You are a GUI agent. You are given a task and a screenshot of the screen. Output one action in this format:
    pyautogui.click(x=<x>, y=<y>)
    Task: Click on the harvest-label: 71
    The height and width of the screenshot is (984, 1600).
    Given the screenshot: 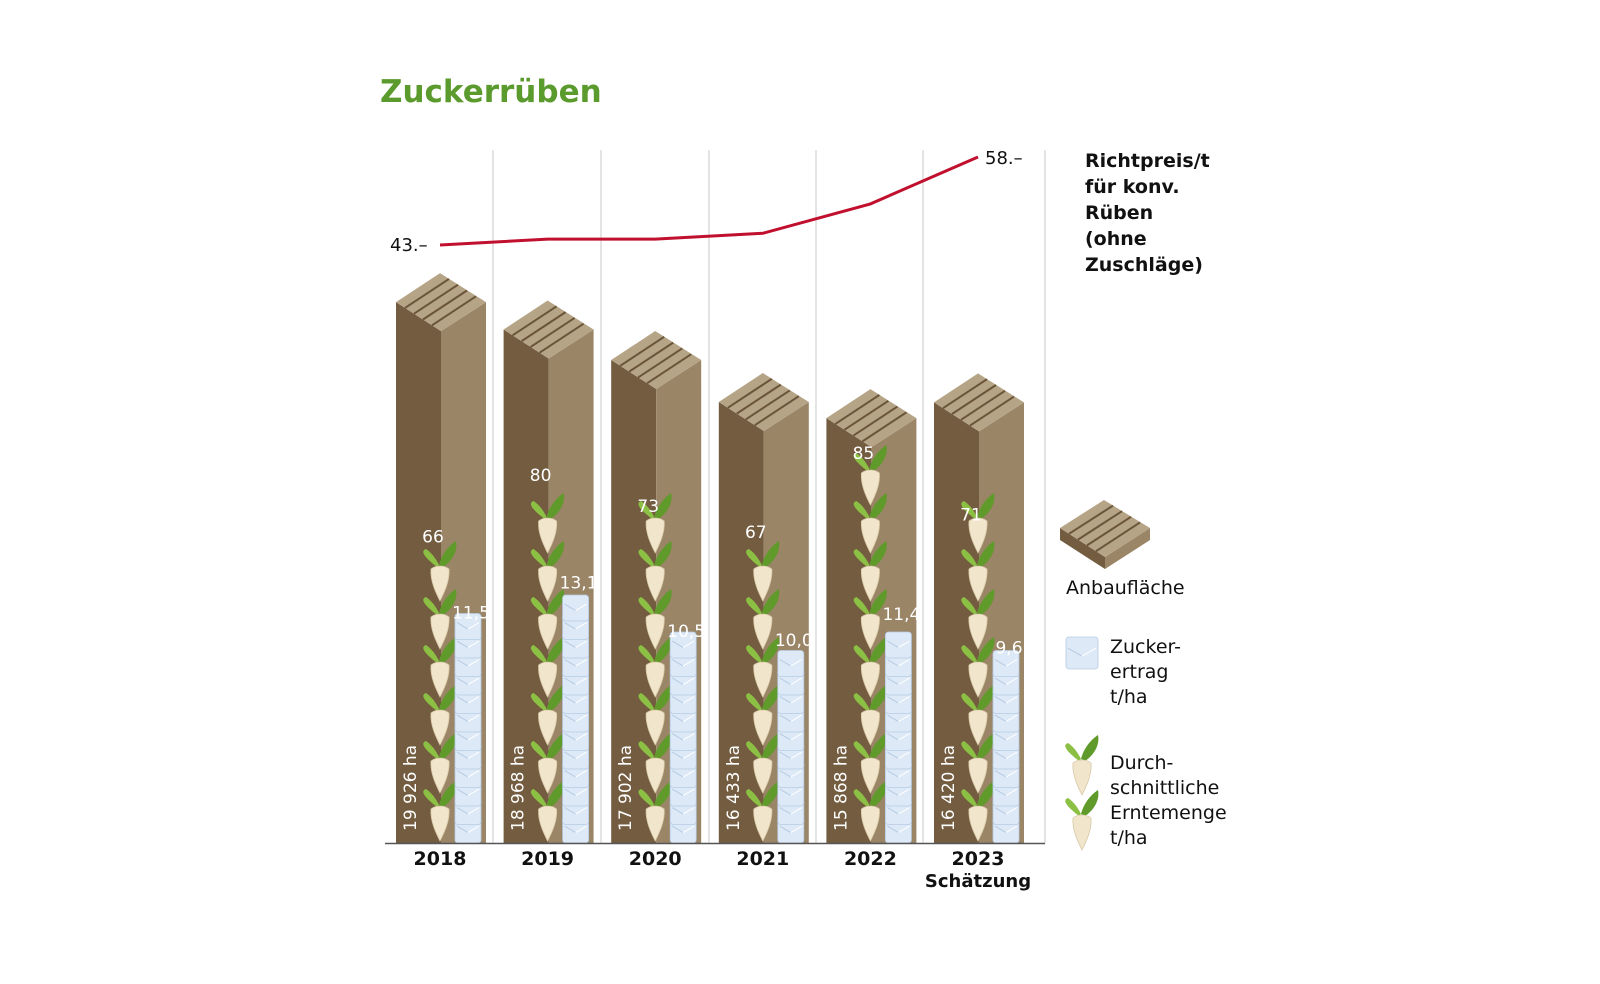 What is the action you would take?
    pyautogui.click(x=971, y=516)
    